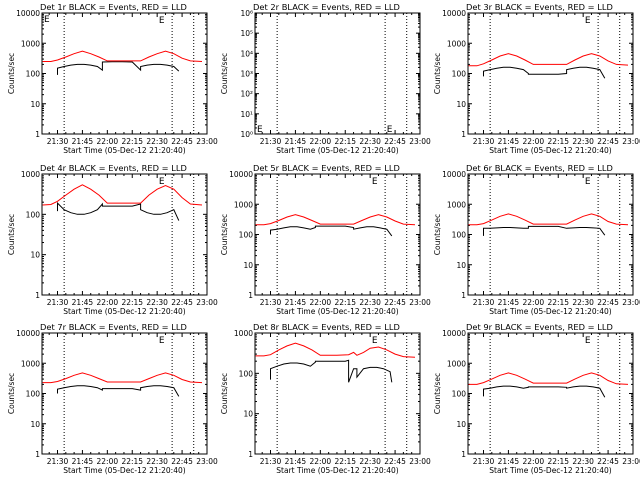 This screenshot has width=640, height=480. I want to click on chart-title: Det 7r BLACK = Events, RED = LLD, so click(113, 327).